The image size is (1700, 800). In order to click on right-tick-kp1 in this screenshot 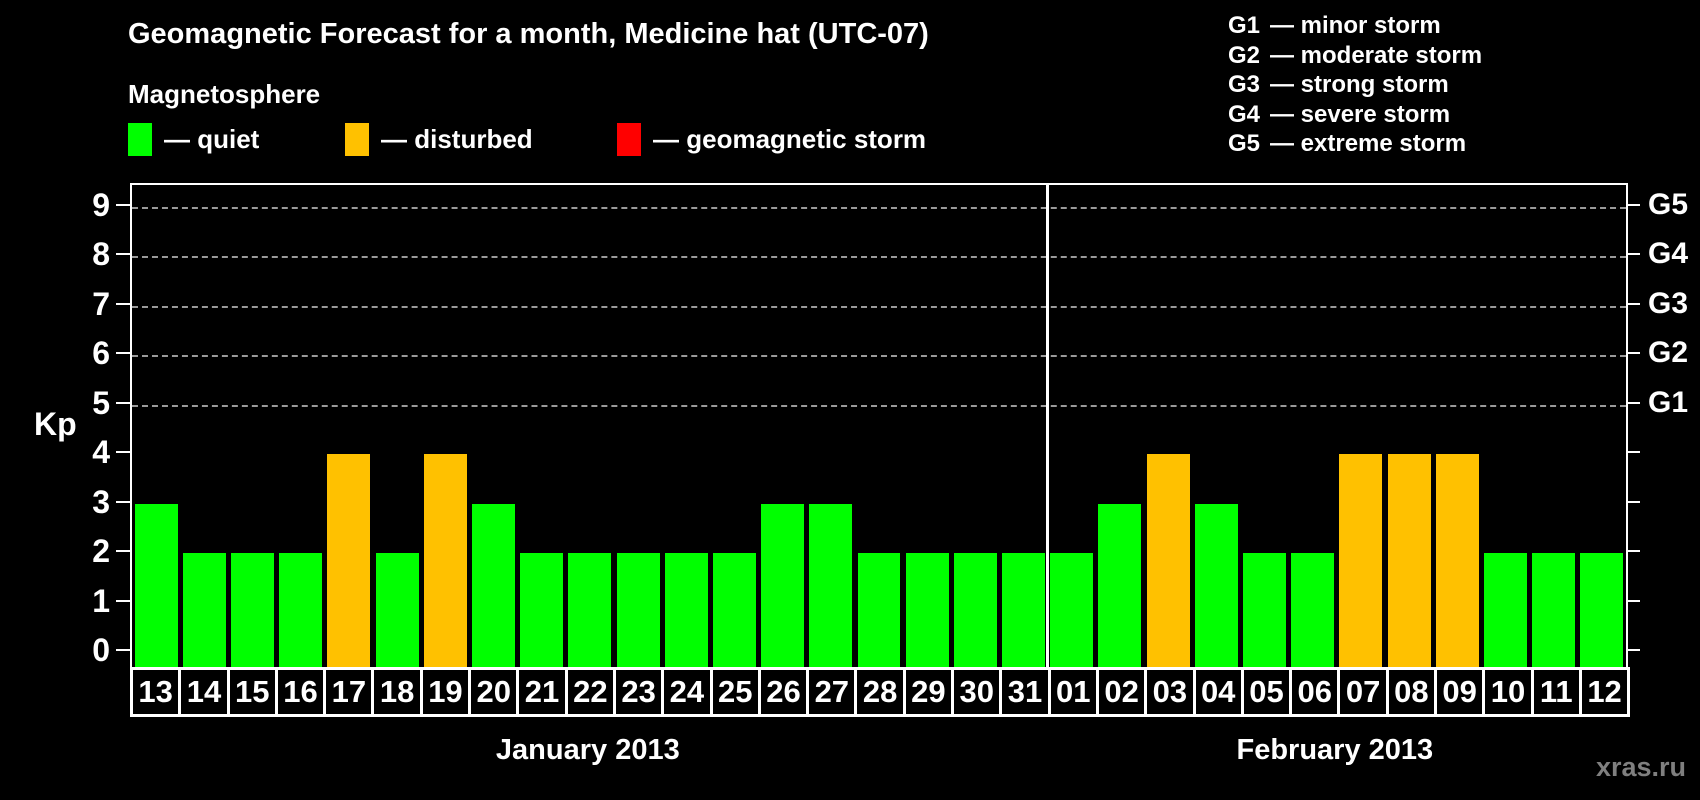, I will do `click(1633, 600)`.